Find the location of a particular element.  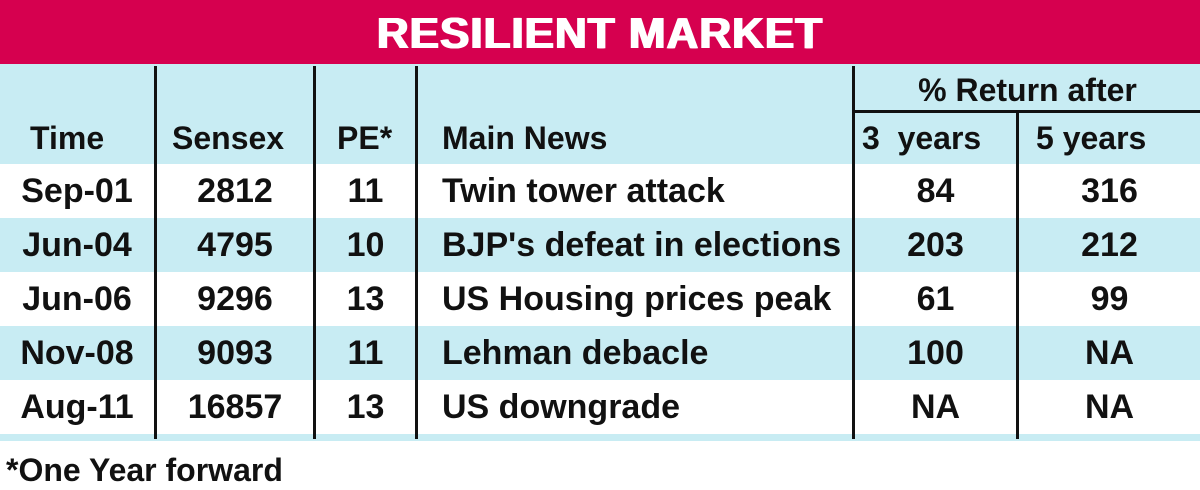

cell-return-5y: 212 is located at coordinates (1109, 245).